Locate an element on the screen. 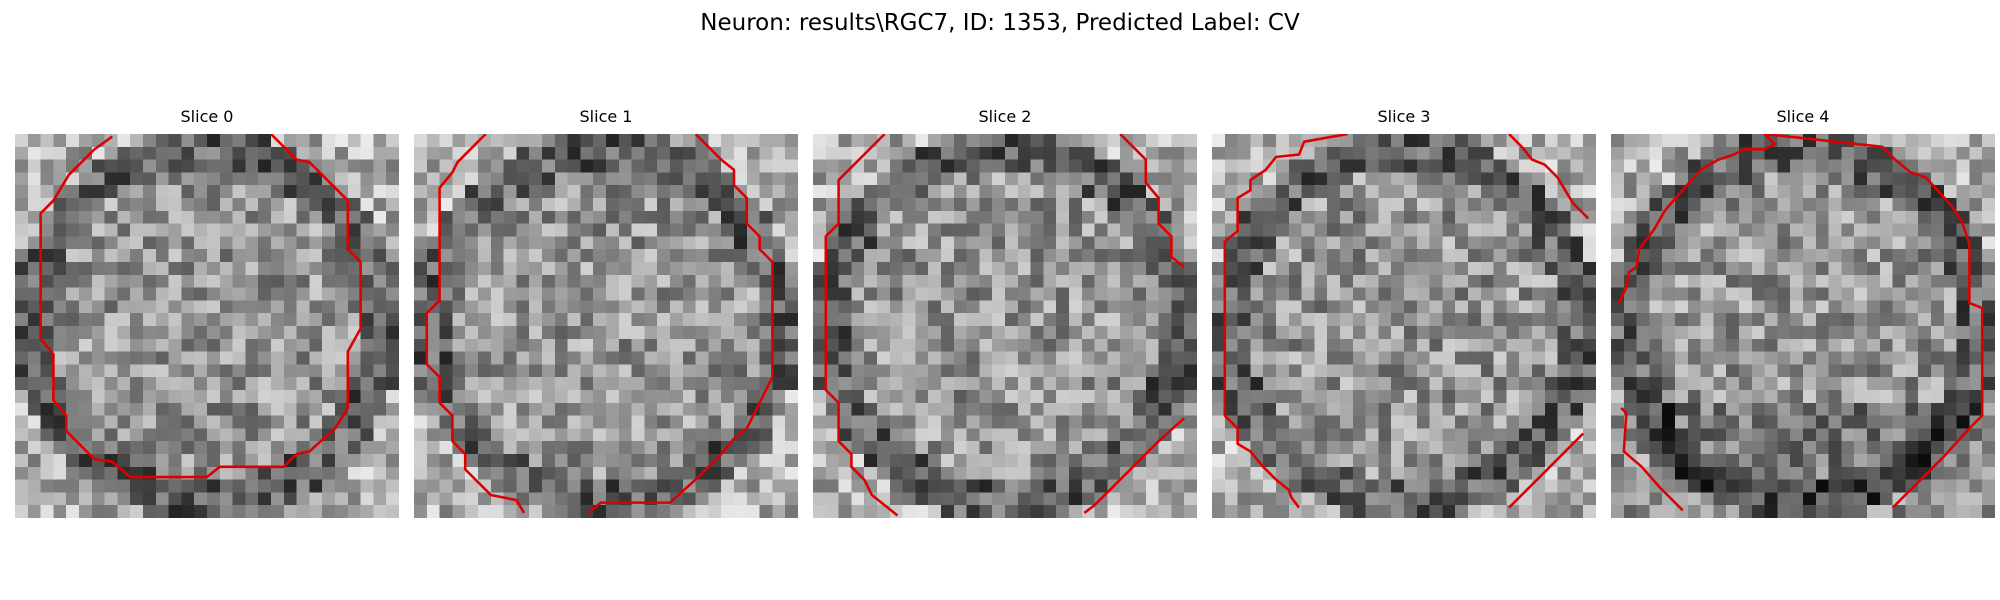 The image size is (2000, 600). slice-title: Slice 3 is located at coordinates (1404, 116).